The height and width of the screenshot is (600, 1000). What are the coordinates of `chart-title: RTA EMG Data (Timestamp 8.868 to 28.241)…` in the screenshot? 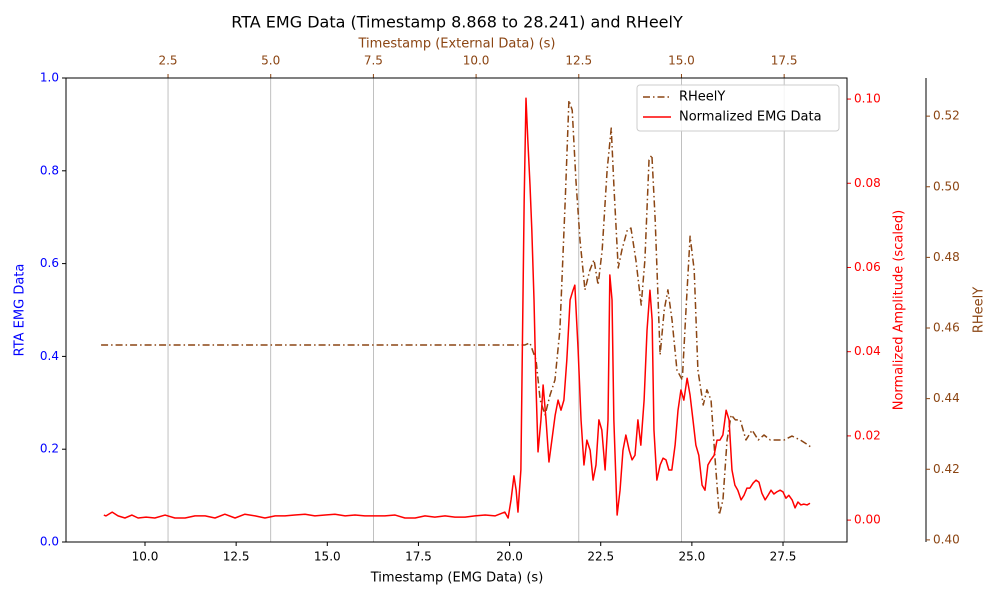 It's located at (457, 22).